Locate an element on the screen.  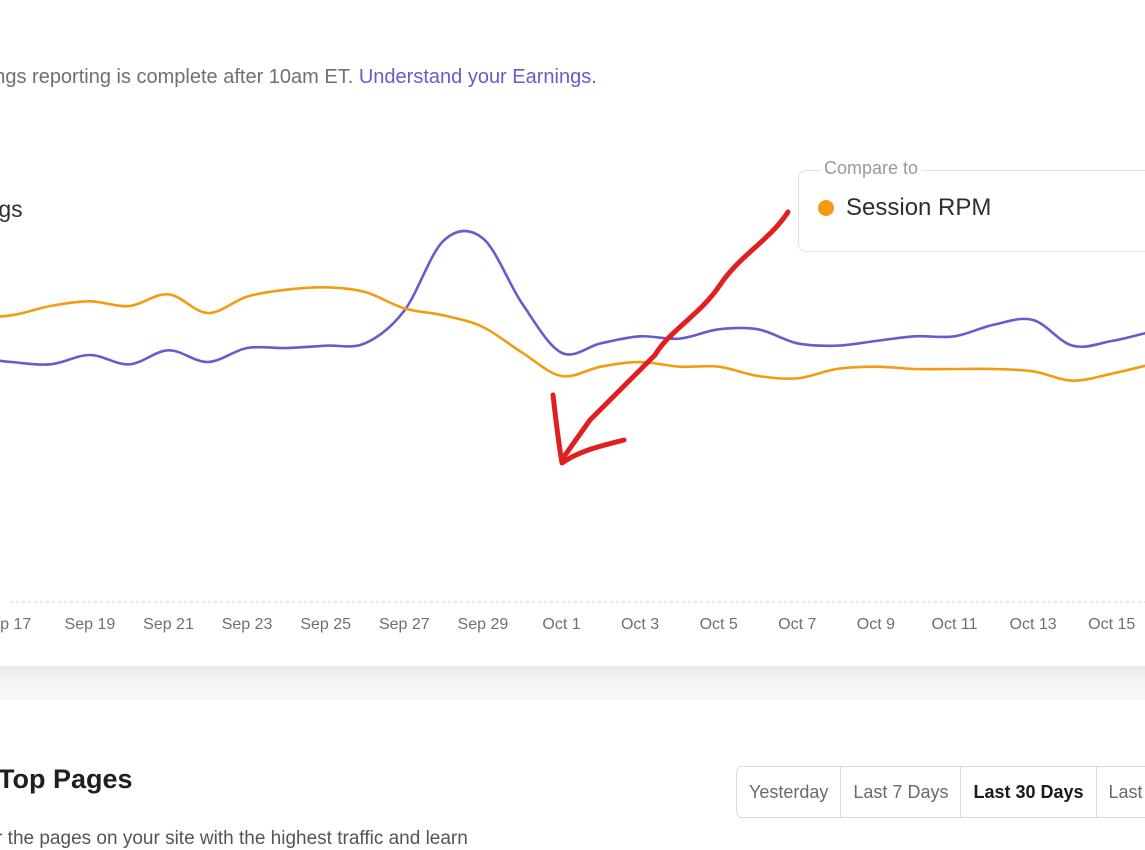
x-tick-label: Sep 19 is located at coordinates (90, 624).